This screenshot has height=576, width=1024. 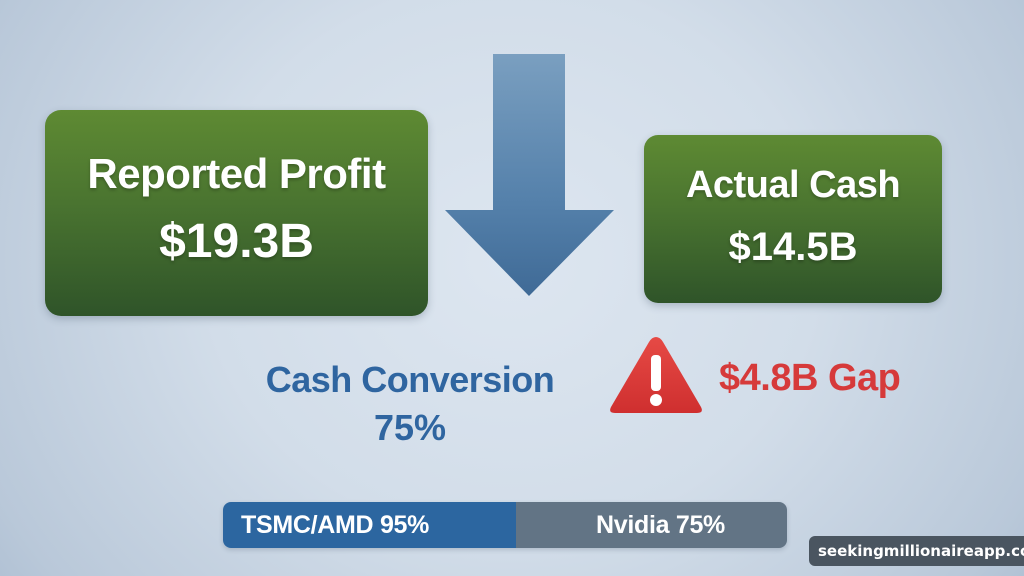 I want to click on gap-callout: $4.8B Gap, so click(x=754, y=375).